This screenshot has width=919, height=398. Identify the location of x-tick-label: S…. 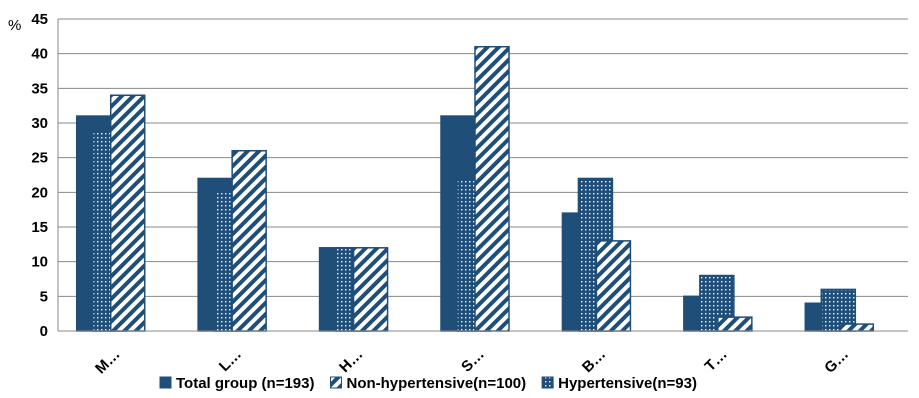
(473, 361).